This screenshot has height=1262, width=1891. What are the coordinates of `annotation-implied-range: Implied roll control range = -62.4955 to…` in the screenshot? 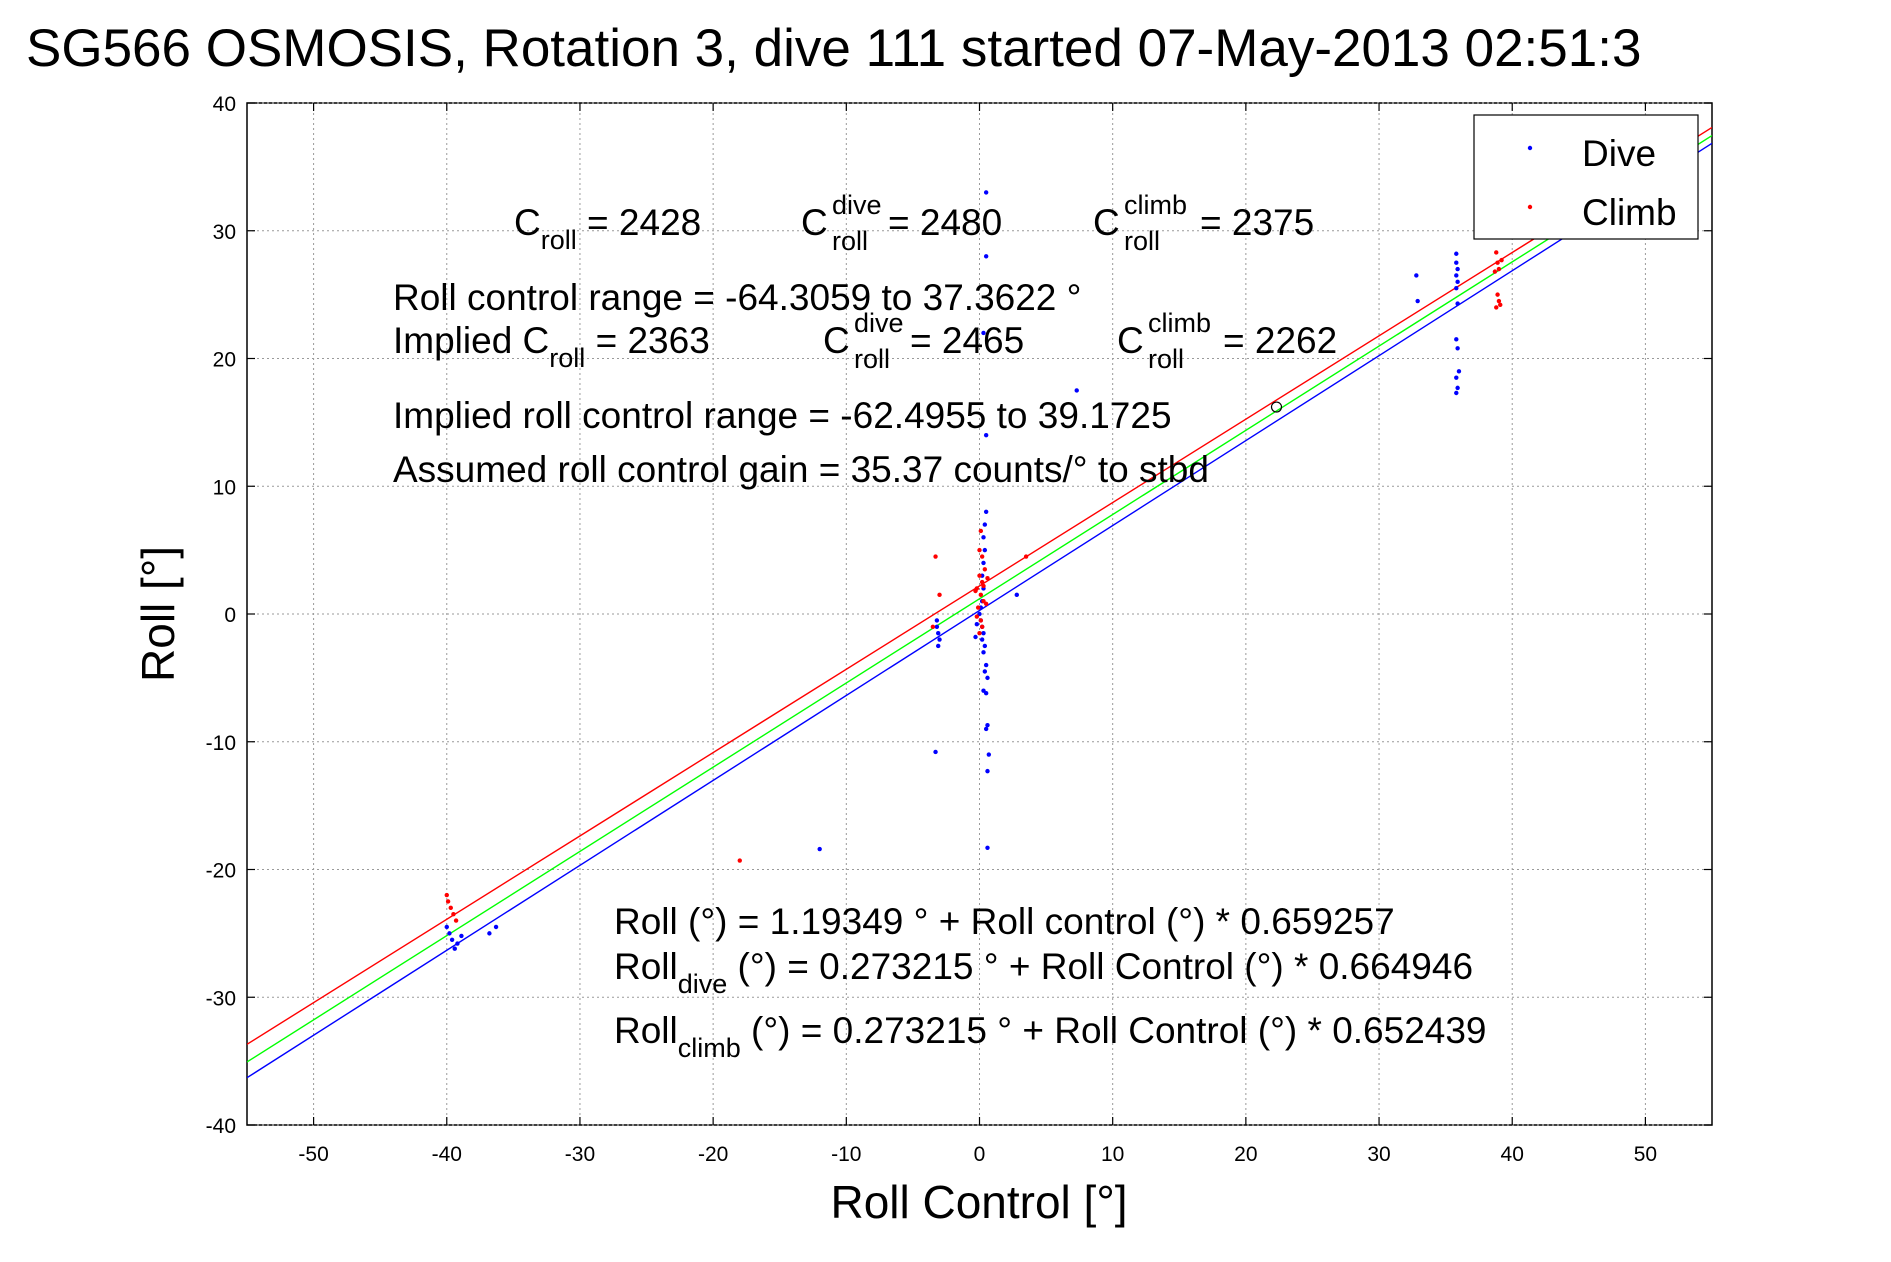 It's located at (782, 415).